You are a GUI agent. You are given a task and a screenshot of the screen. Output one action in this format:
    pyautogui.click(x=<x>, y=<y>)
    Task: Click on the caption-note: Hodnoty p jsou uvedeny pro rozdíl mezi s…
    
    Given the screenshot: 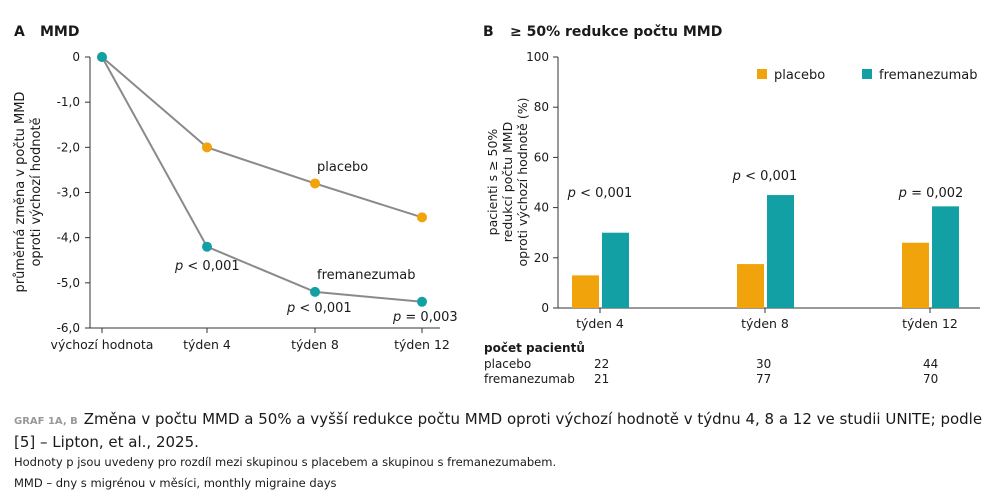 What is the action you would take?
    pyautogui.click(x=285, y=462)
    